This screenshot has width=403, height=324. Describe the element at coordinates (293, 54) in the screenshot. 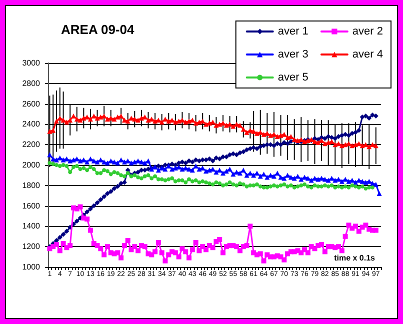

I see `legend-label: aver 3` at that location.